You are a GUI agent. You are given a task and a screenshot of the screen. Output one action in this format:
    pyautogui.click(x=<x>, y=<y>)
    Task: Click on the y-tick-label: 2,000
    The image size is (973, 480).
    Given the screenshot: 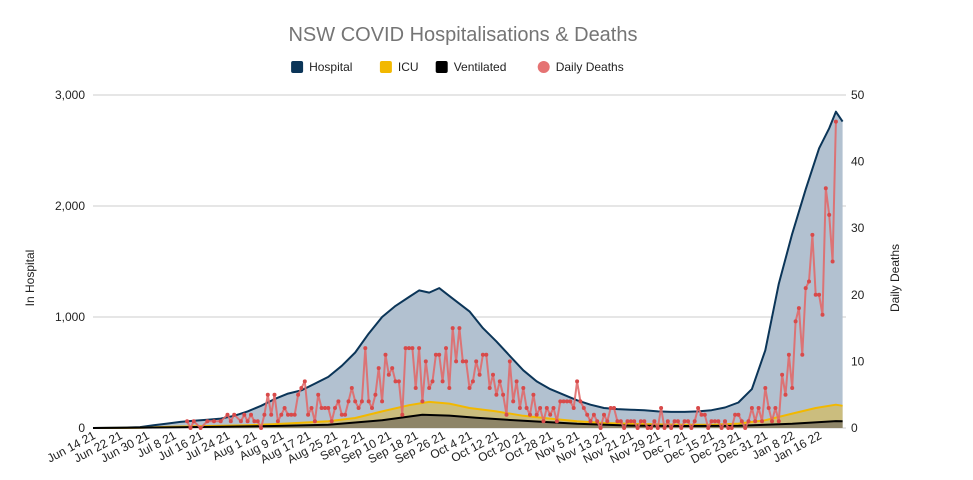 What is the action you would take?
    pyautogui.click(x=70, y=206)
    